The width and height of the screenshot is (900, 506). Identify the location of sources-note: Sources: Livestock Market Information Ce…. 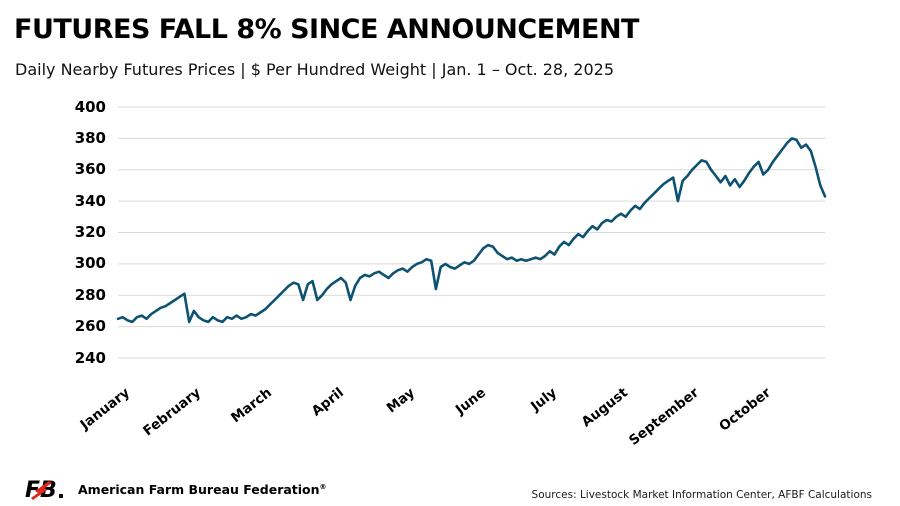
(701, 495).